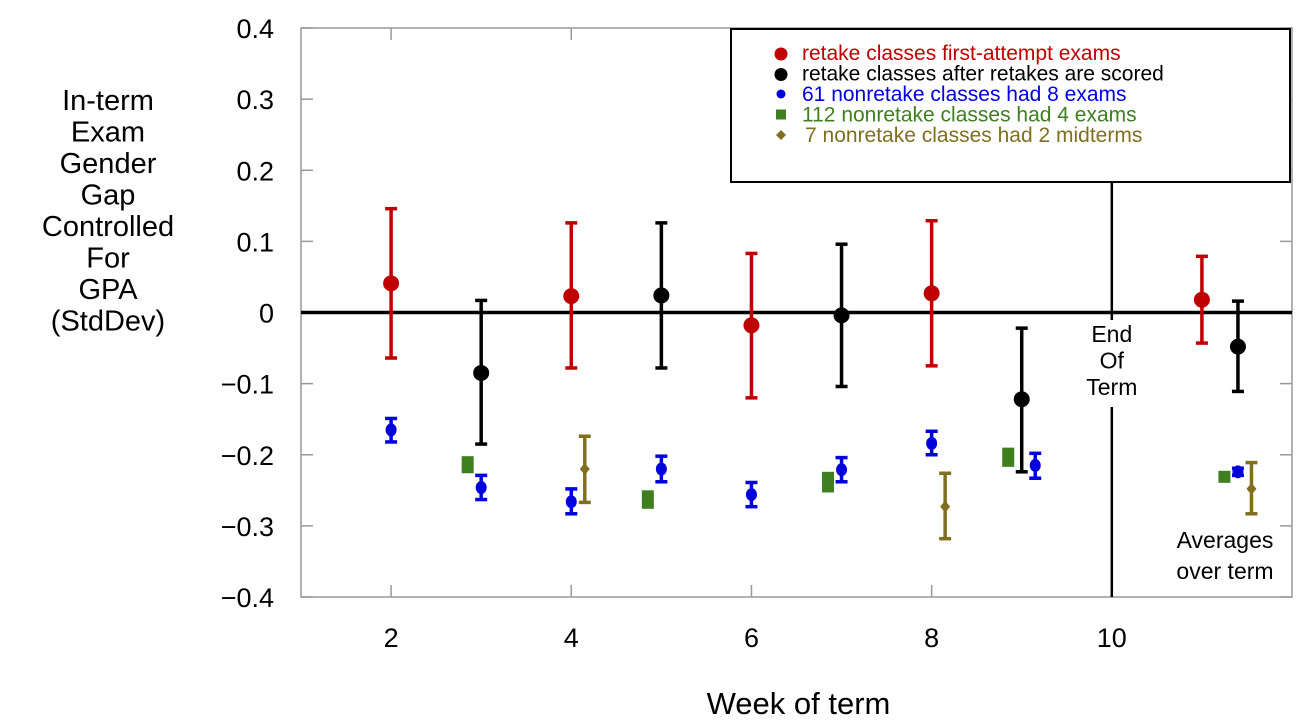  I want to click on y-axis-label-line: Exam, so click(108, 133).